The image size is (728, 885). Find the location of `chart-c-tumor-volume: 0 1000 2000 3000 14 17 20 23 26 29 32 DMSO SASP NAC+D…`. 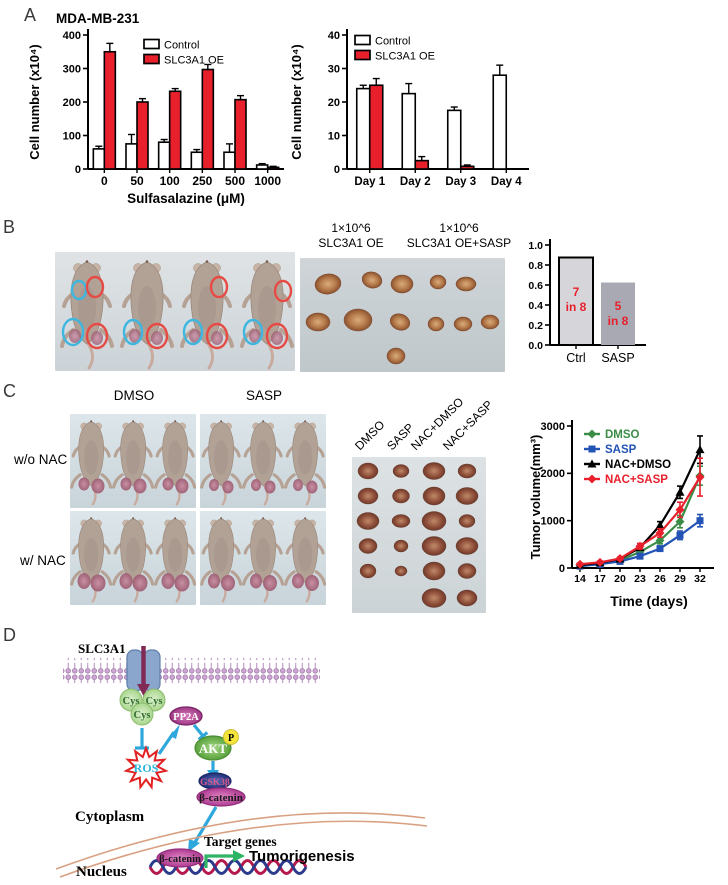

chart-c-tumor-volume: 0 1000 2000 3000 14 17 20 23 26 29 32 DMSO SASP NAC+D… is located at coordinates (621, 514).